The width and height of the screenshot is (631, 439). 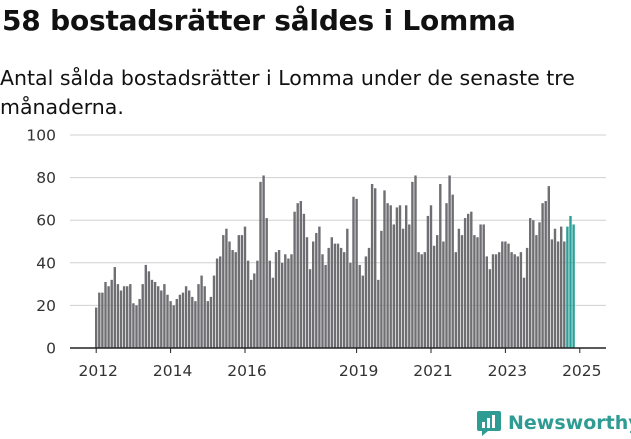 What do you see at coordinates (97, 371) in the screenshot?
I see `x-tick-label: 2012` at bounding box center [97, 371].